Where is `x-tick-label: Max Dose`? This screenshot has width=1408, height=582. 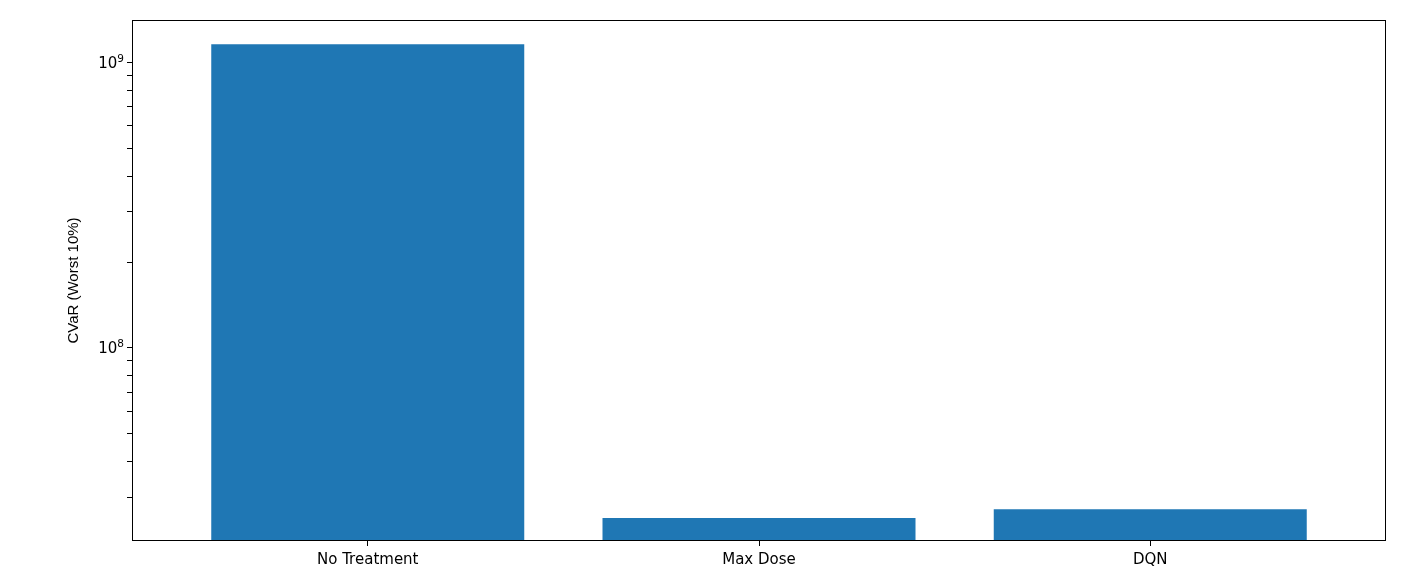 x-tick-label: Max Dose is located at coordinates (759, 559).